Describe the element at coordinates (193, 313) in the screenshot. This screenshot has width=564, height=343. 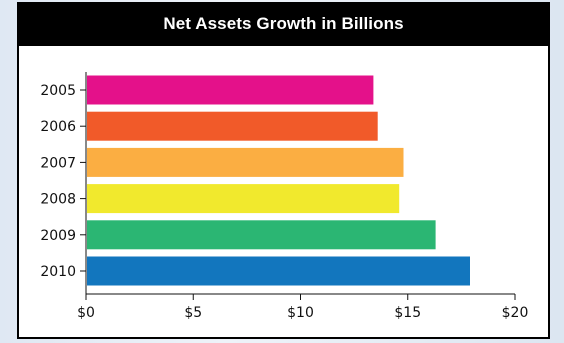
I see `x-tick-label-5: $5` at that location.